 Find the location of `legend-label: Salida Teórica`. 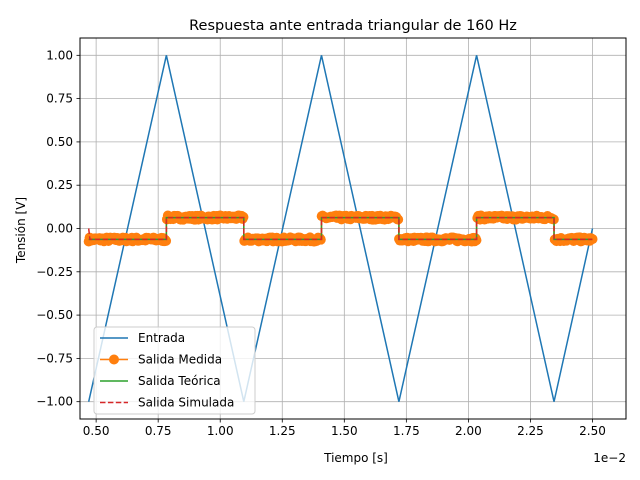

legend-label: Salida Teórica is located at coordinates (179, 381).